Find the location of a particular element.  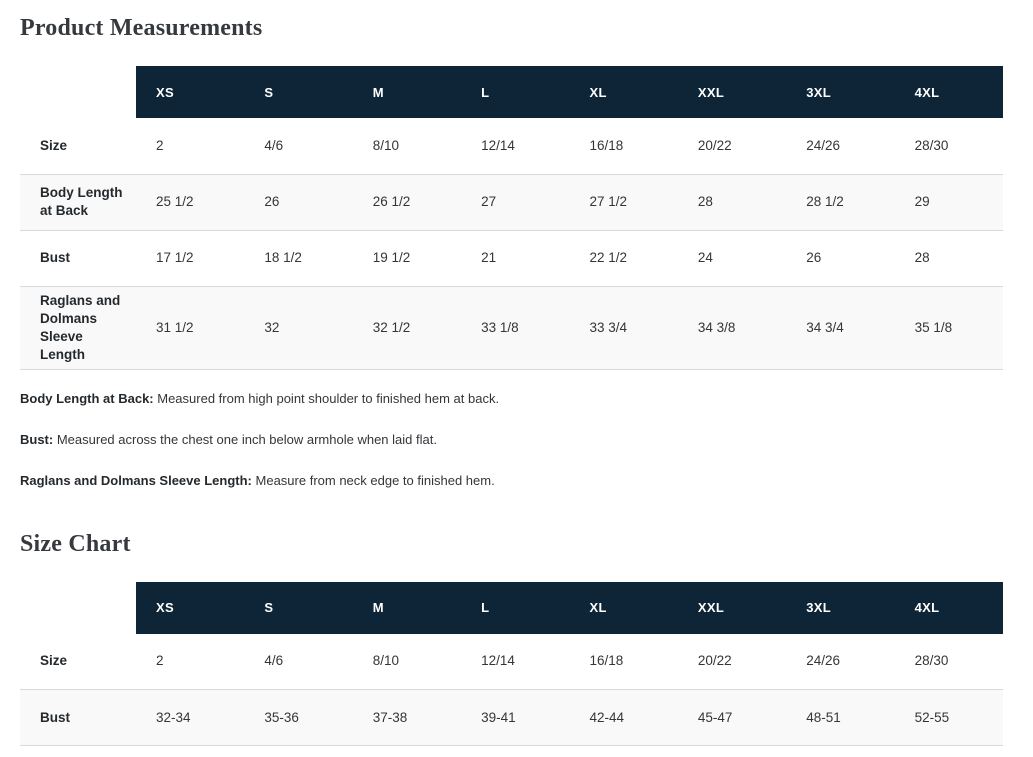

note-term: Raglans and Dolmans Sleeve Length: is located at coordinates (136, 480).